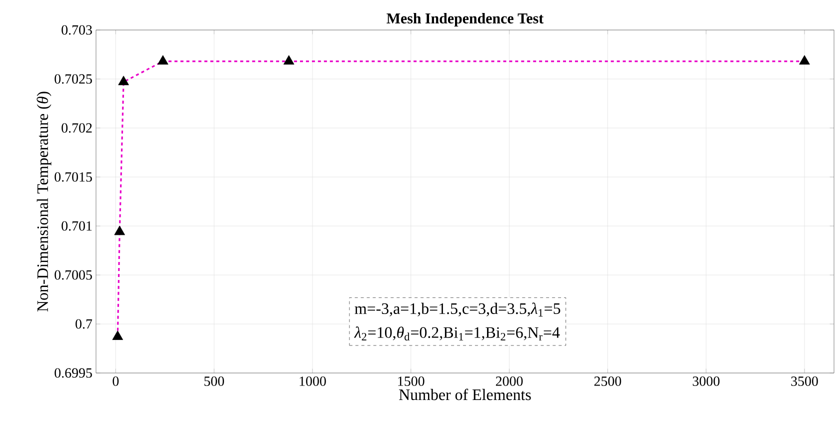 This screenshot has width=836, height=430. What do you see at coordinates (465, 394) in the screenshot?
I see `x-axis-title: Number of Elements` at bounding box center [465, 394].